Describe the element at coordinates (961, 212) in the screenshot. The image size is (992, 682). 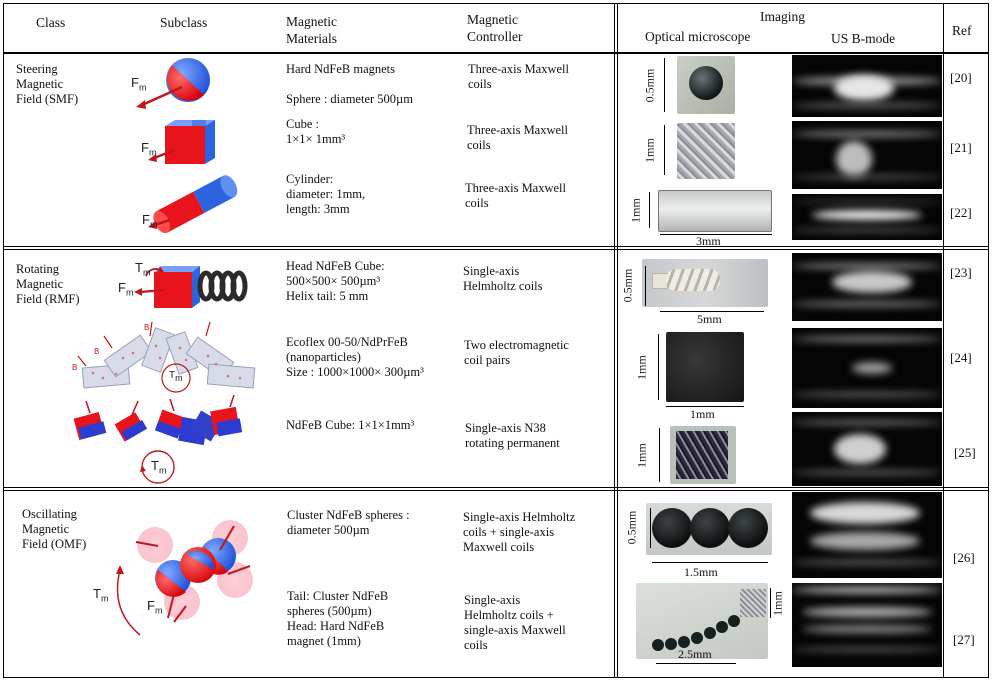
I see `ref-22: [22]` at that location.